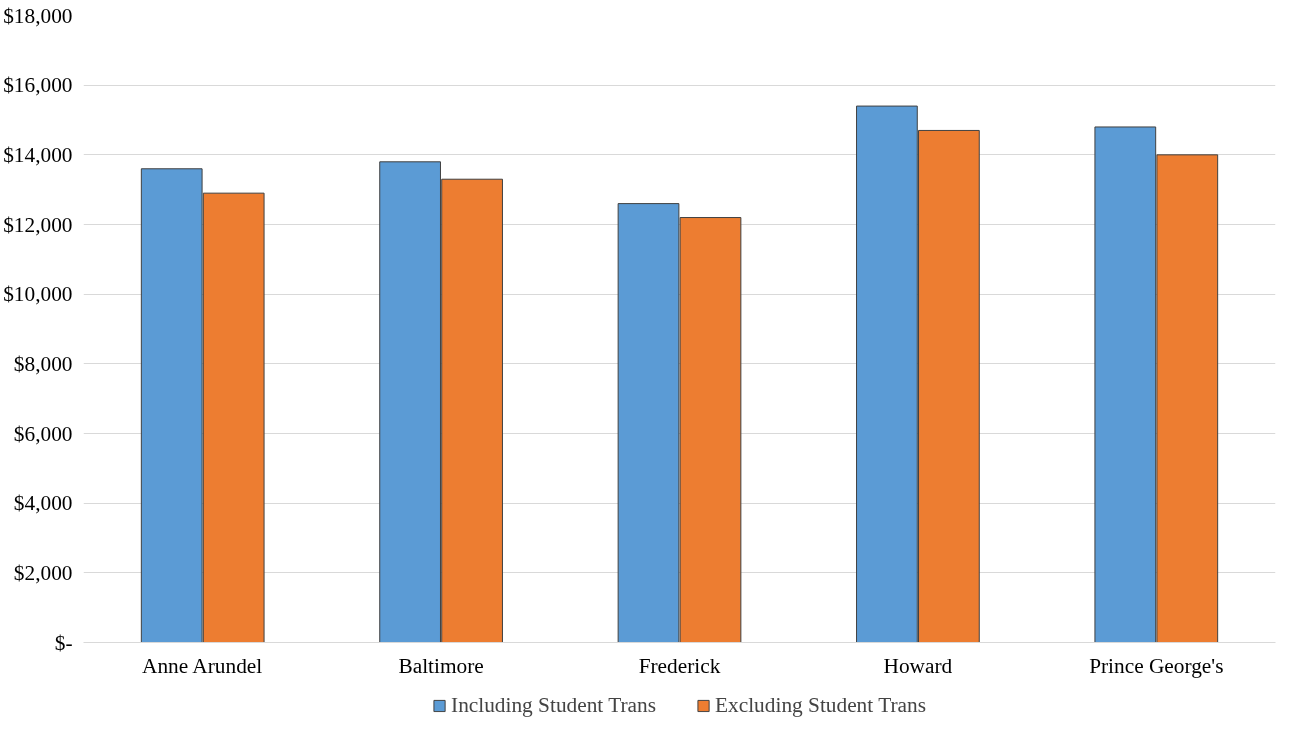 The width and height of the screenshot is (1291, 745). What do you see at coordinates (441, 665) in the screenshot?
I see `x-tick-label: Baltimore` at bounding box center [441, 665].